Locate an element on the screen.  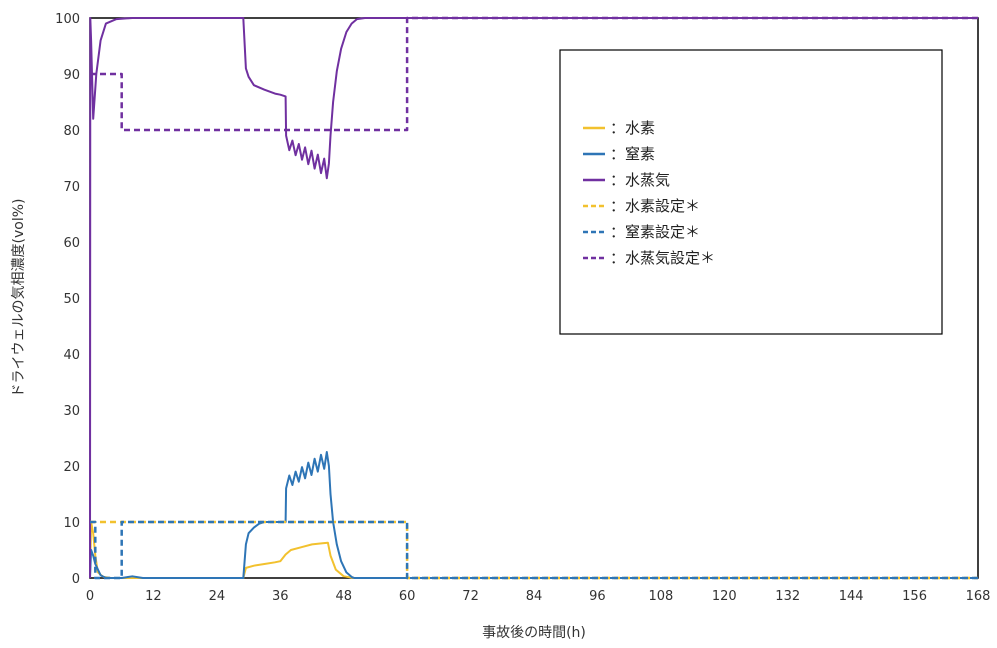
legend-label: ：窒素 is located at coordinates (632, 154).